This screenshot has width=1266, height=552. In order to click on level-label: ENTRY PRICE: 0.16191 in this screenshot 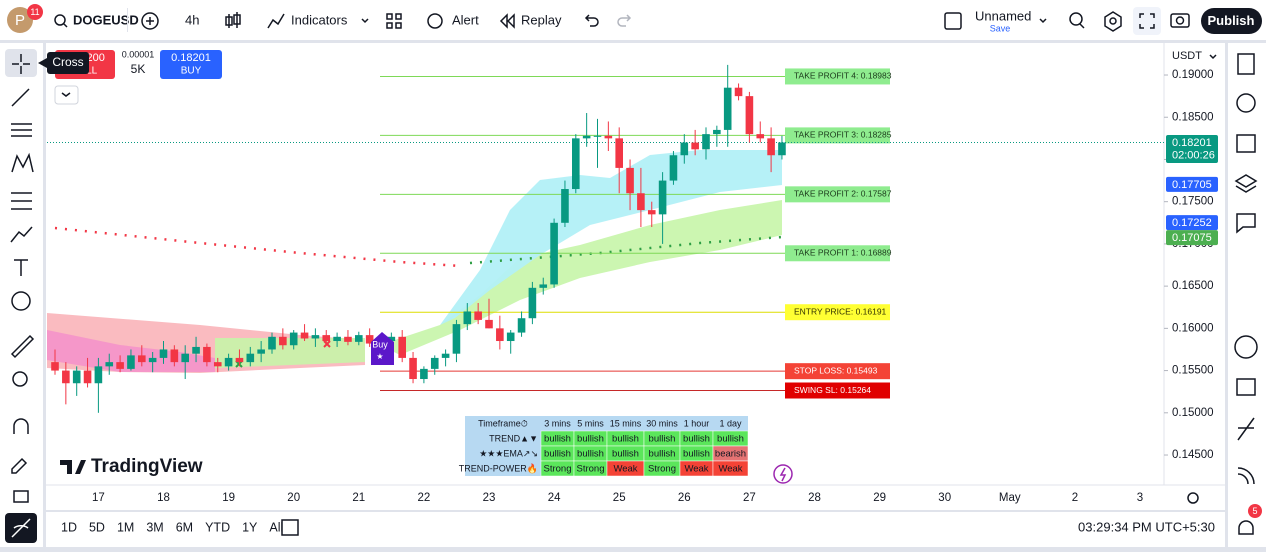, I will do `click(840, 311)`.